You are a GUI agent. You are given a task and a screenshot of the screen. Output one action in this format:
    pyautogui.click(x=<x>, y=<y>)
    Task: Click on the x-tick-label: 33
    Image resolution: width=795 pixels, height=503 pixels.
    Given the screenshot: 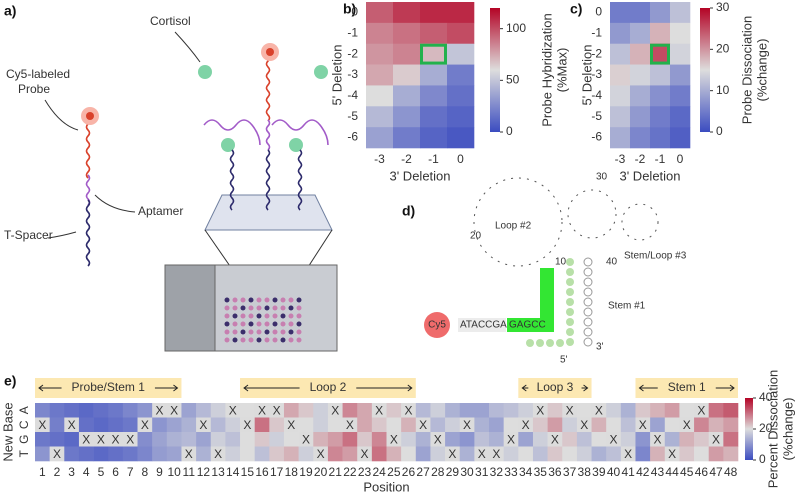 What is the action you would take?
    pyautogui.click(x=511, y=472)
    